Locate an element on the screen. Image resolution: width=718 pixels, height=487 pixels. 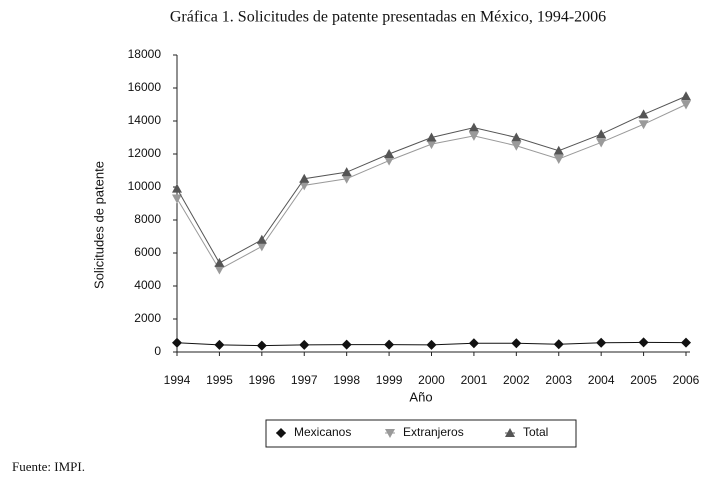
x-tick-label: 2000 is located at coordinates (431, 380).